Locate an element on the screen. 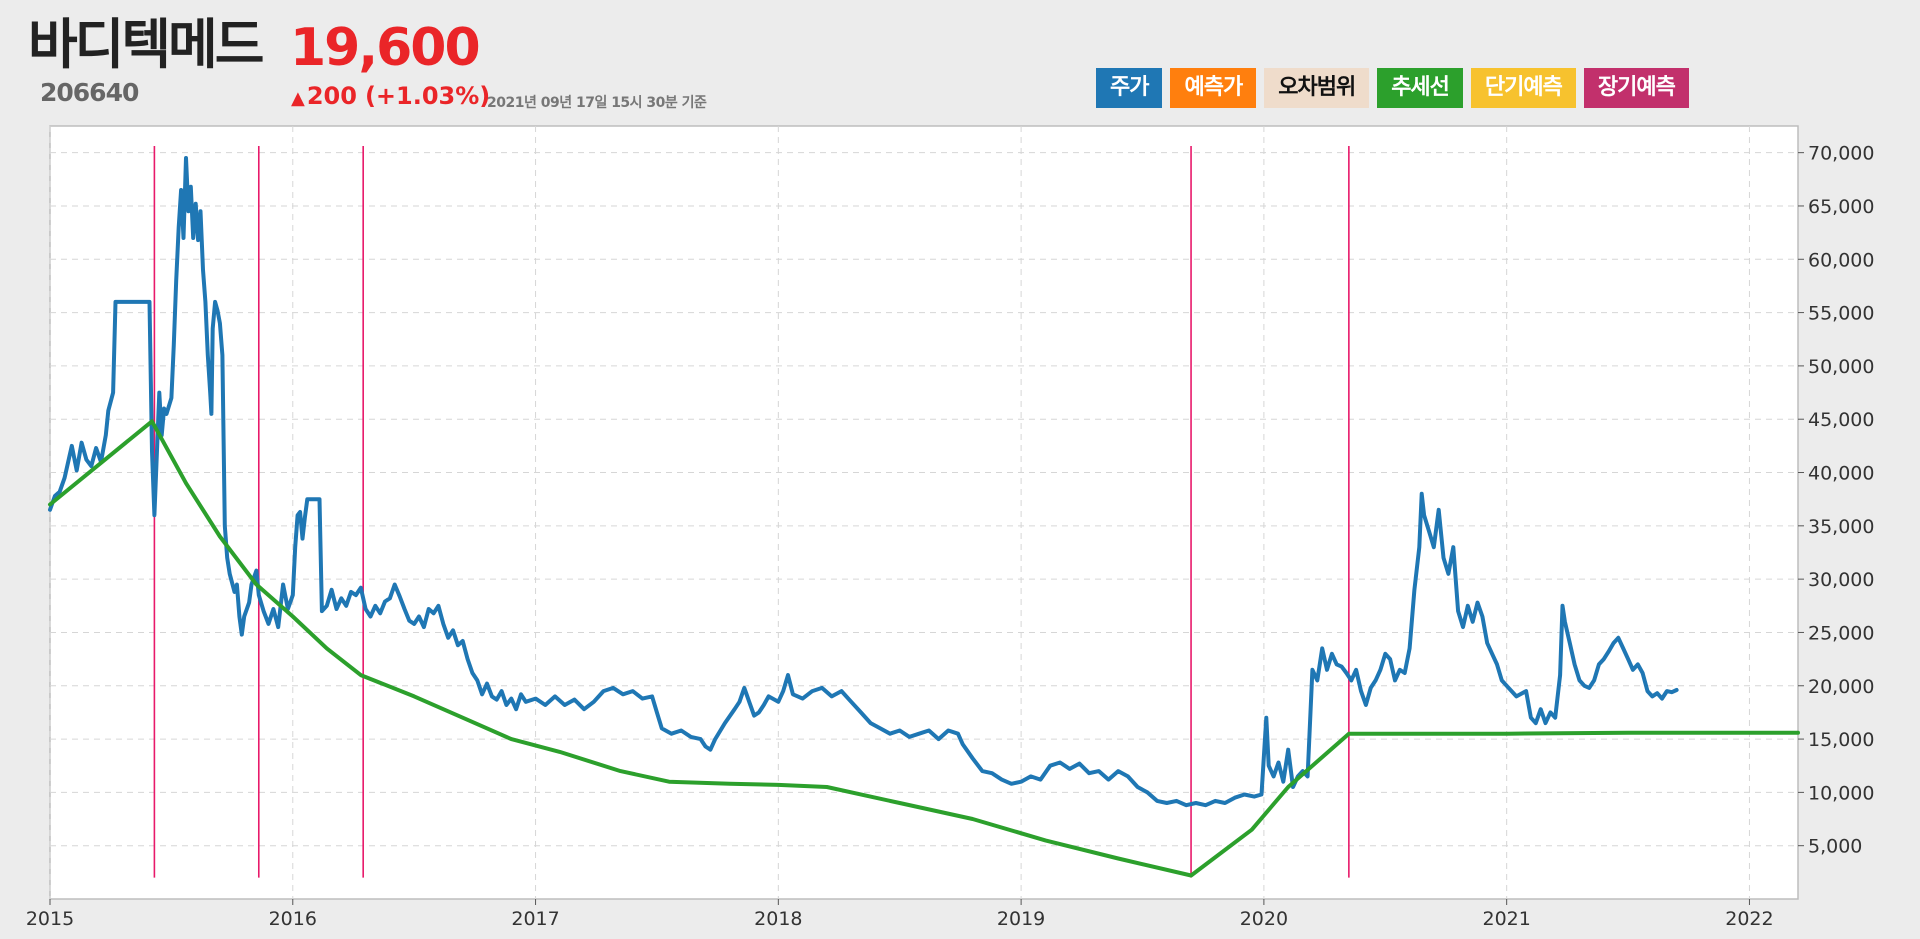 Image resolution: width=1920 pixels, height=939 pixels. y-tick-label: 5,000 is located at coordinates (1835, 847).